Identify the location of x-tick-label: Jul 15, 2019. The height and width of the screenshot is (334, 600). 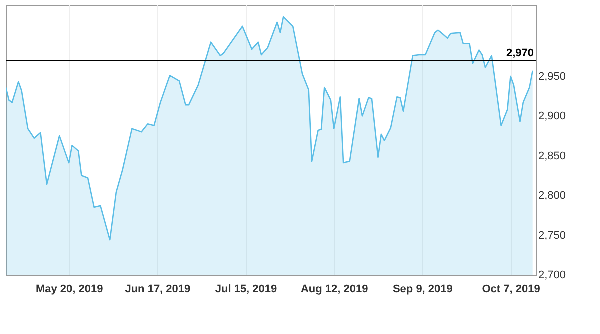
(246, 290).